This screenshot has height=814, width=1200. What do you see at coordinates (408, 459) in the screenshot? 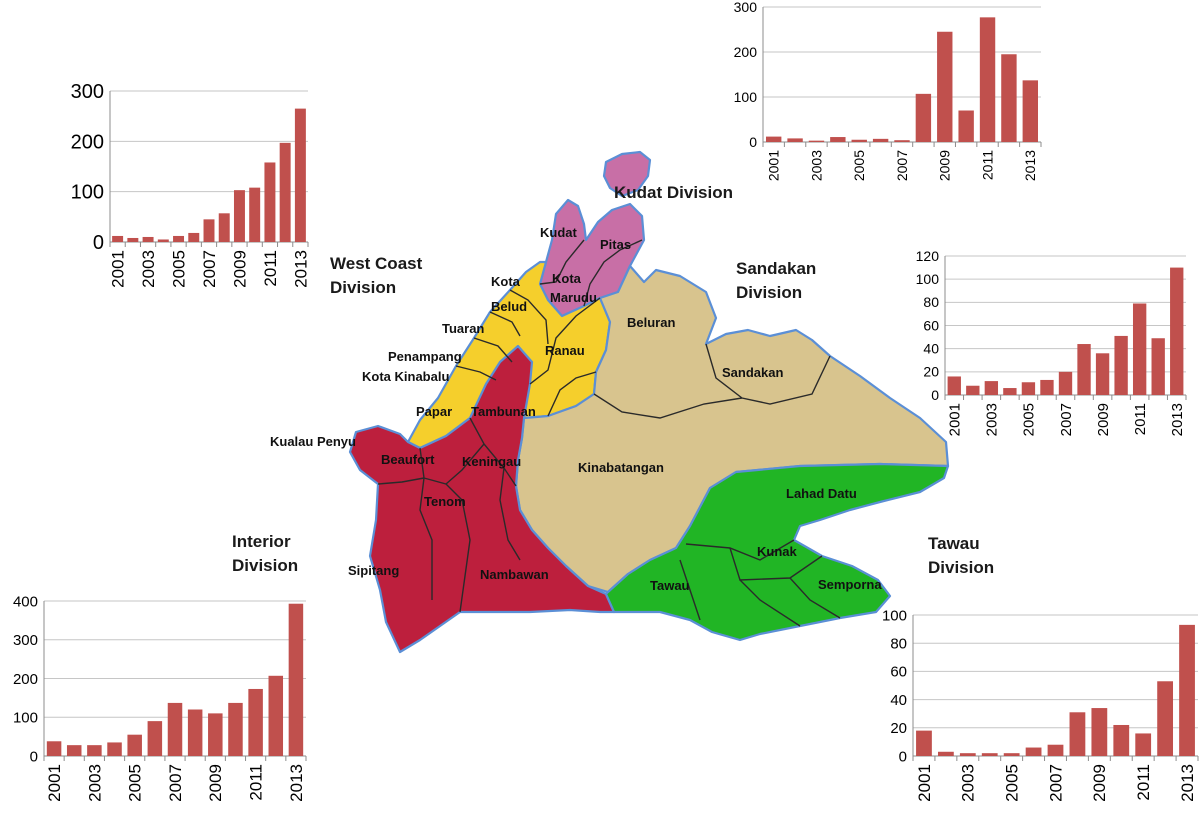
I see `district-beaufort: Beaufort` at bounding box center [408, 459].